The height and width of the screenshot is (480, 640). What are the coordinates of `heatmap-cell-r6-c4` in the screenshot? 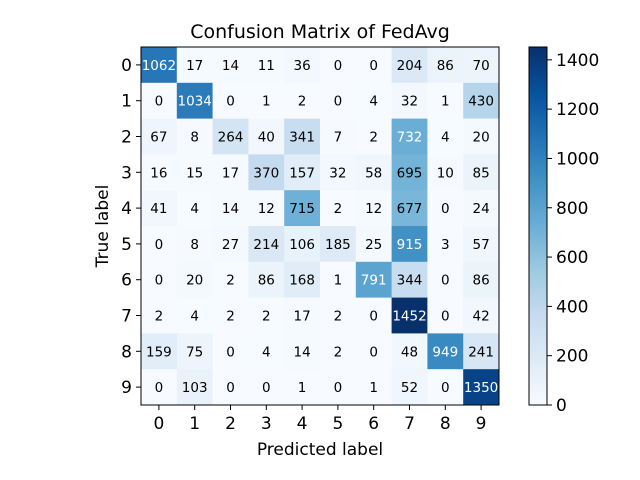 It's located at (302, 280).